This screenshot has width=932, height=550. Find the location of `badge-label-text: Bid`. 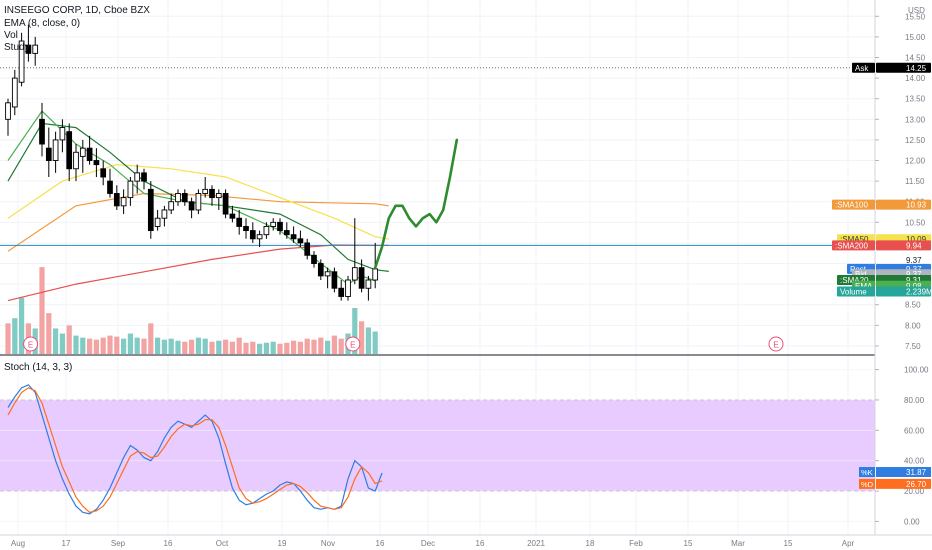

badge-label-text: Bid is located at coordinates (861, 274).